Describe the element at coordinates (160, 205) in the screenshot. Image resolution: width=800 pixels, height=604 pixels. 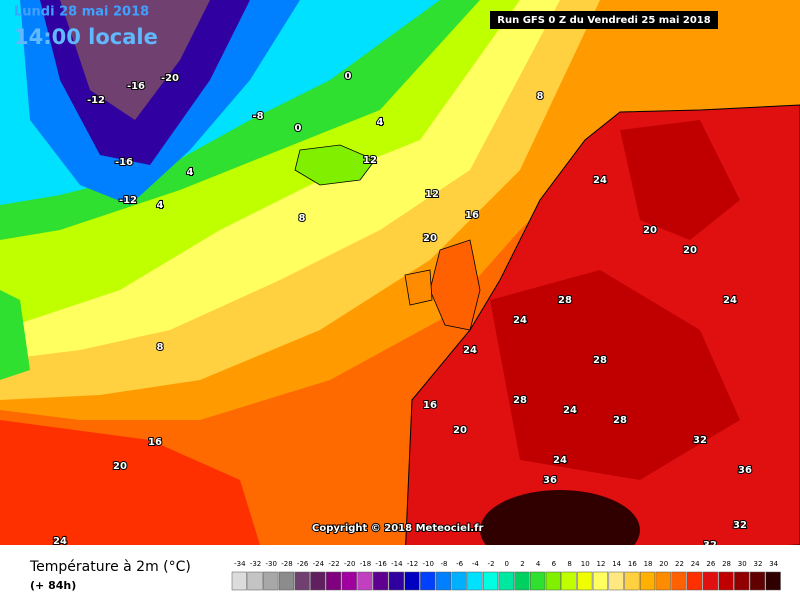
I see `contour-label: 4` at that location.